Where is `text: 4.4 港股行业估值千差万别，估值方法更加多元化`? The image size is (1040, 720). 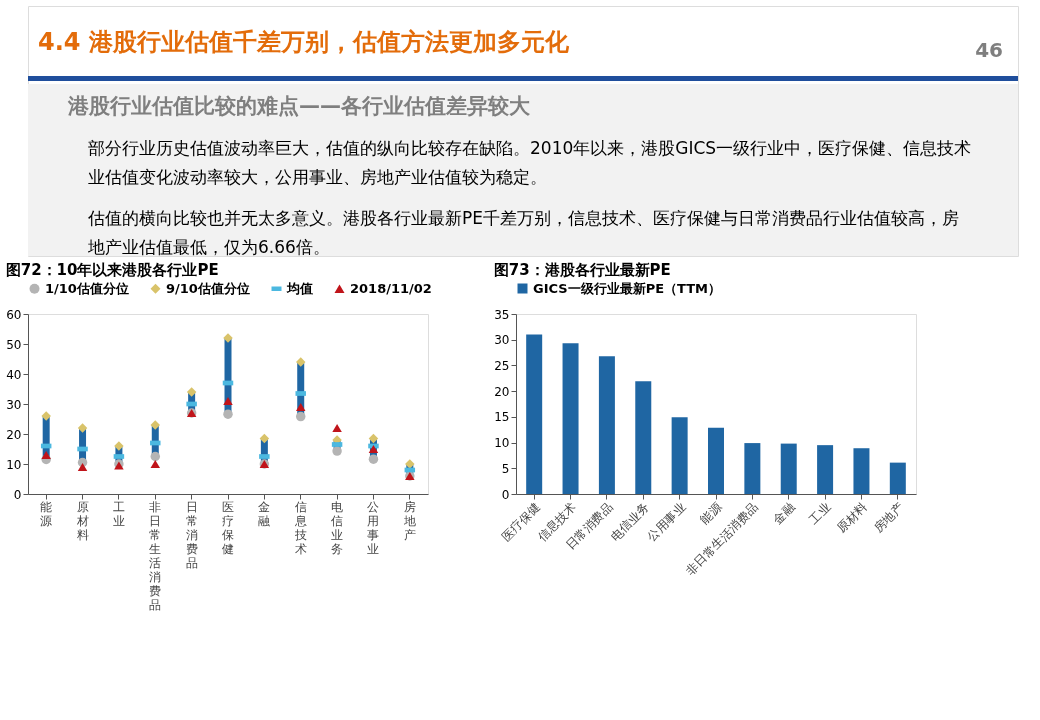
text: 4.4 港股行业估值千差万别，估值方法更加多元化 is located at coordinates (304, 42).